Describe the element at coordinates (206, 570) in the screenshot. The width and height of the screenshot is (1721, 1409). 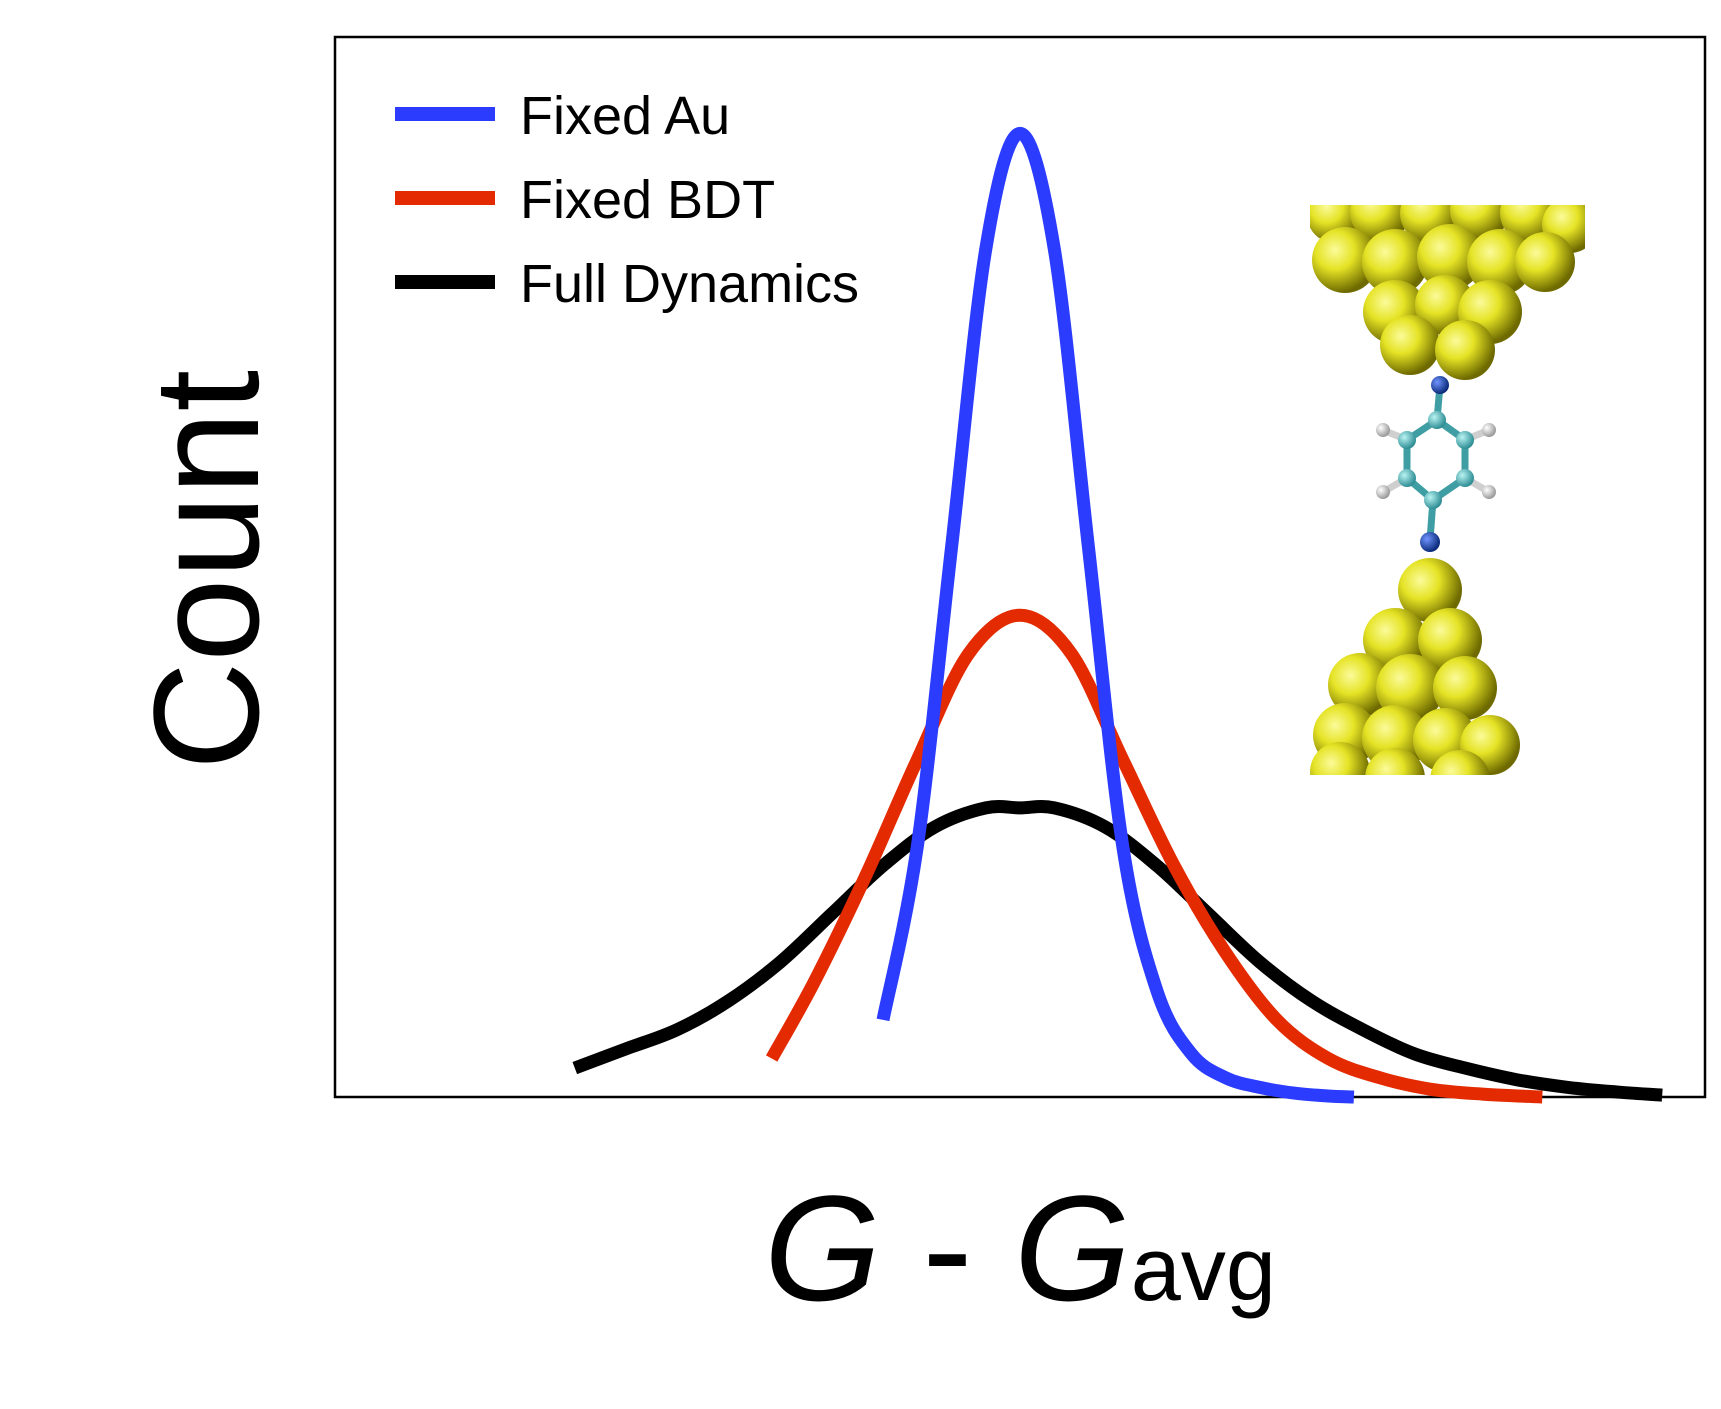
I see `y-axis-label: Count` at that location.